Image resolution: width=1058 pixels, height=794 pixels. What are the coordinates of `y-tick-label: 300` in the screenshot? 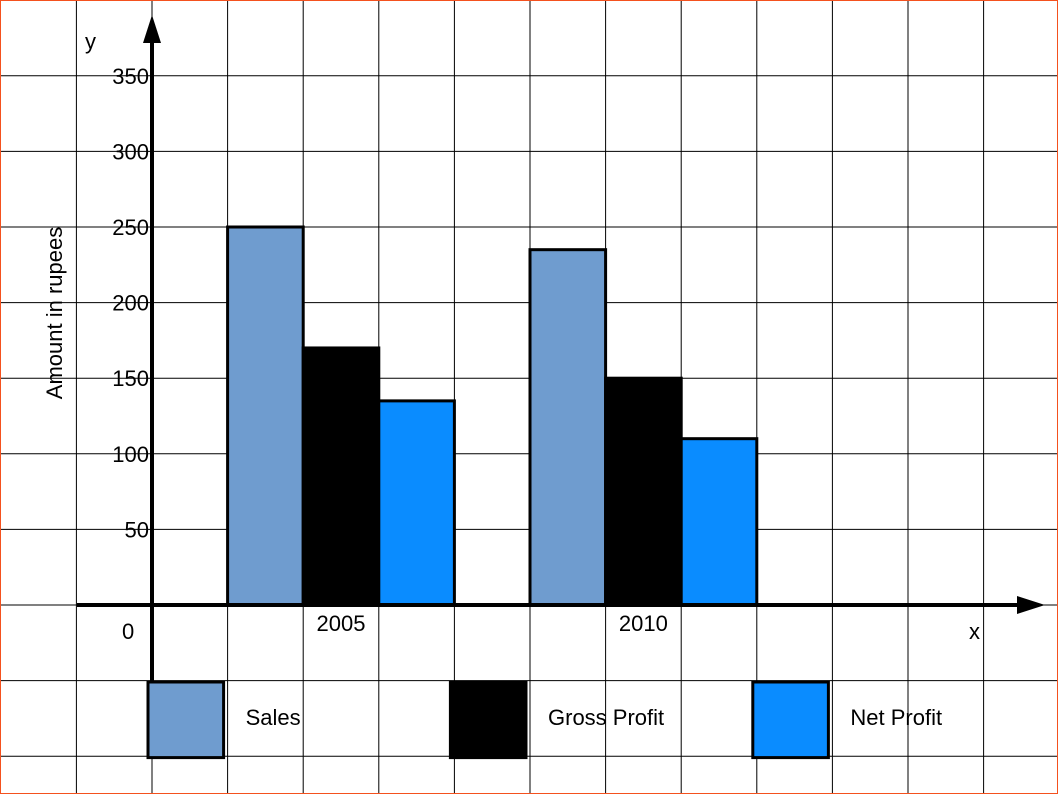 It's located at (130, 151).